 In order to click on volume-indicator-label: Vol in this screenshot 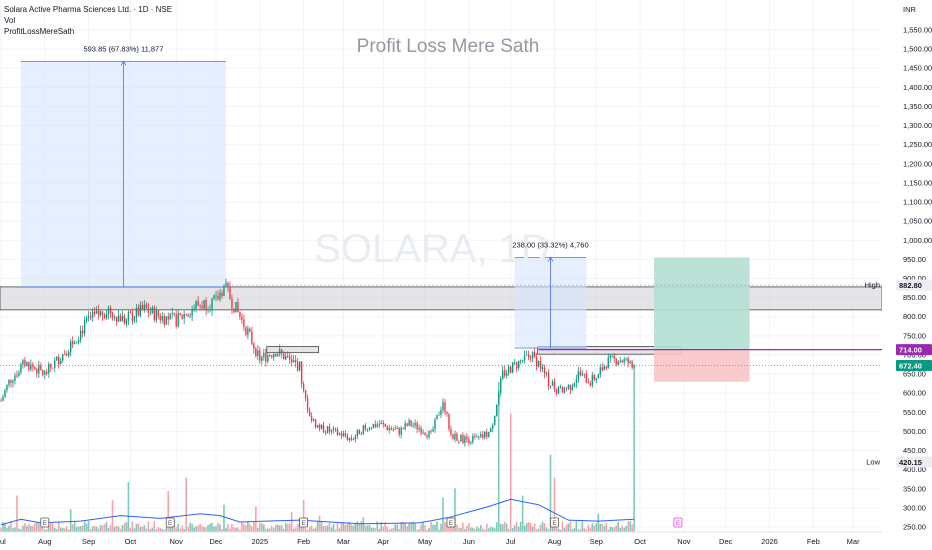, I will do `click(10, 20)`.